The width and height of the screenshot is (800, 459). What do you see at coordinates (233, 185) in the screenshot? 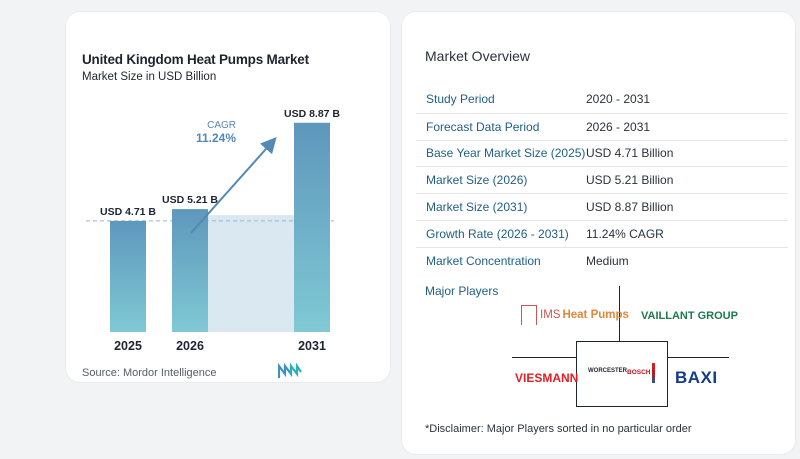
I see `cagr-arrow` at bounding box center [233, 185].